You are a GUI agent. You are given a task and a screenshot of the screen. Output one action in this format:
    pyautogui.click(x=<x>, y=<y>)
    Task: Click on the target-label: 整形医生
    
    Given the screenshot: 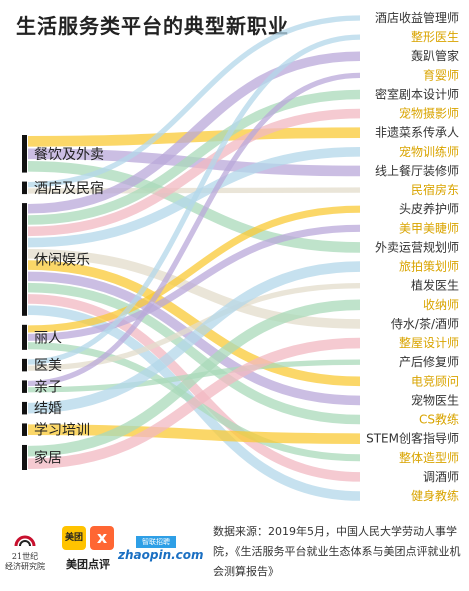 What is the action you would take?
    pyautogui.click(x=435, y=36)
    